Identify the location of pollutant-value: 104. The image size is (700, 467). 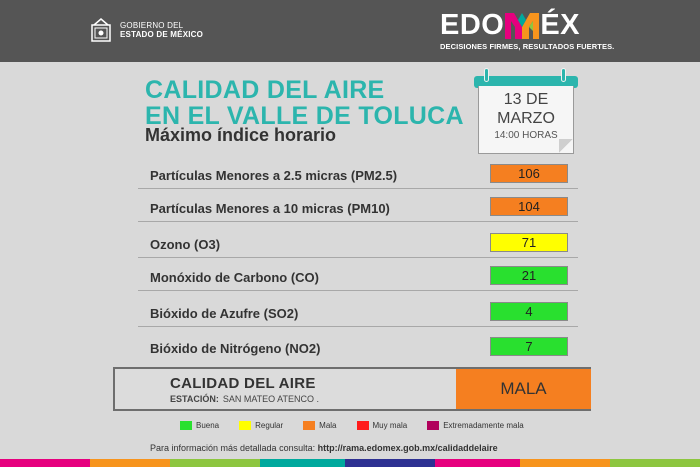
(529, 206).